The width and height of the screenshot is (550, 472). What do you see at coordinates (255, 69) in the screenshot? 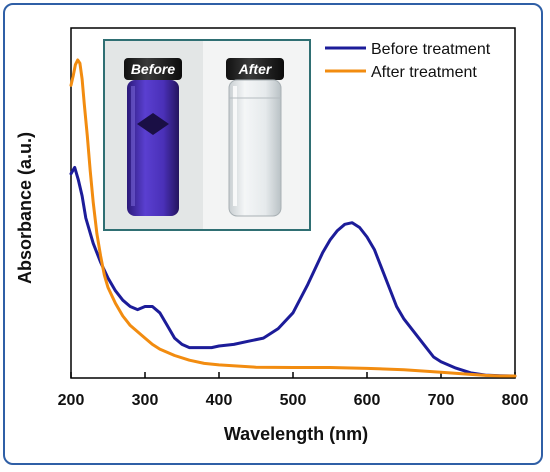
I see `inset-label-after: After` at bounding box center [255, 69].